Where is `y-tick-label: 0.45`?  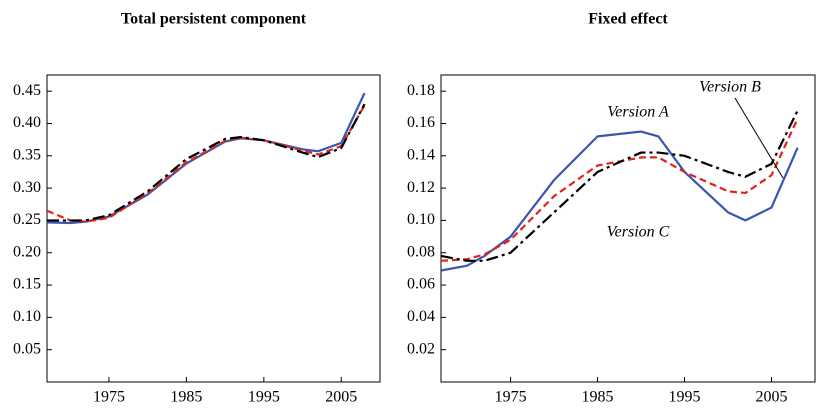 y-tick-label: 0.45 is located at coordinates (27, 90).